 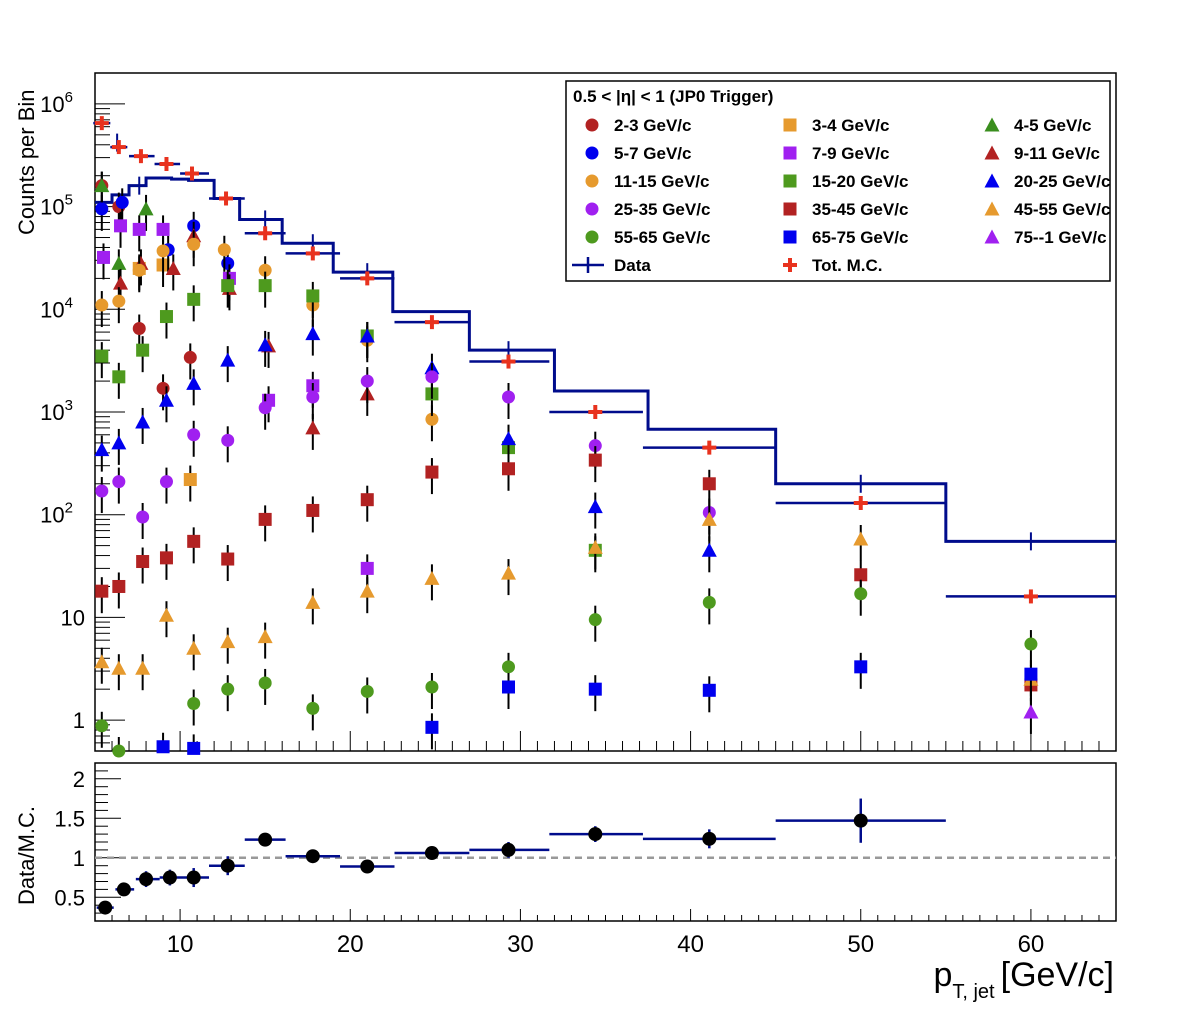 What do you see at coordinates (1031, 944) in the screenshot?
I see `x-tick-label: 60` at bounding box center [1031, 944].